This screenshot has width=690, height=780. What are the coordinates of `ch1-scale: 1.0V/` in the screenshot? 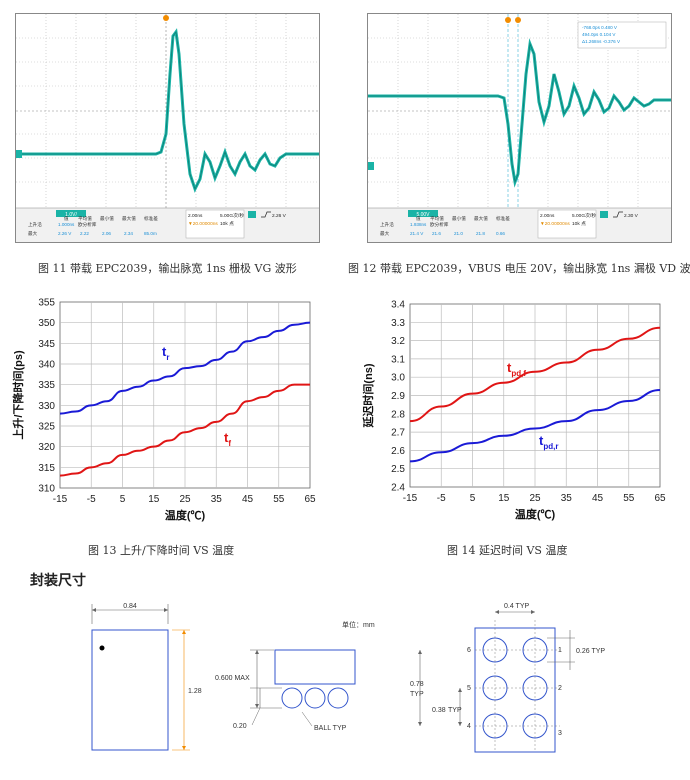 It's located at (71, 215).